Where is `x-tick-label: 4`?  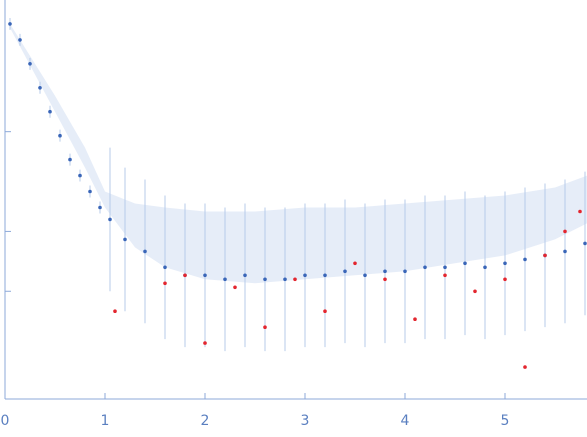
x-tick-label: 4 is located at coordinates (405, 421).